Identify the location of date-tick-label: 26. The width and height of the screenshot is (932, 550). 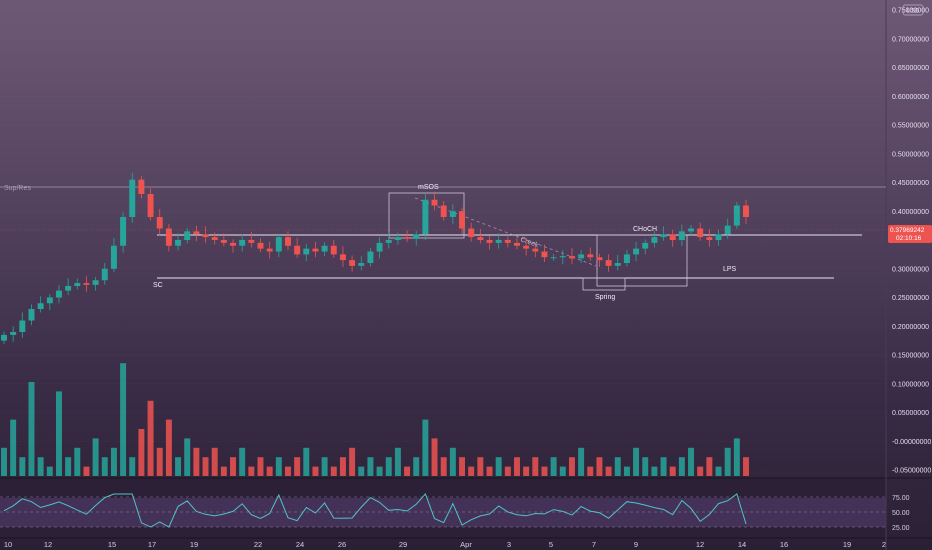
(342, 544).